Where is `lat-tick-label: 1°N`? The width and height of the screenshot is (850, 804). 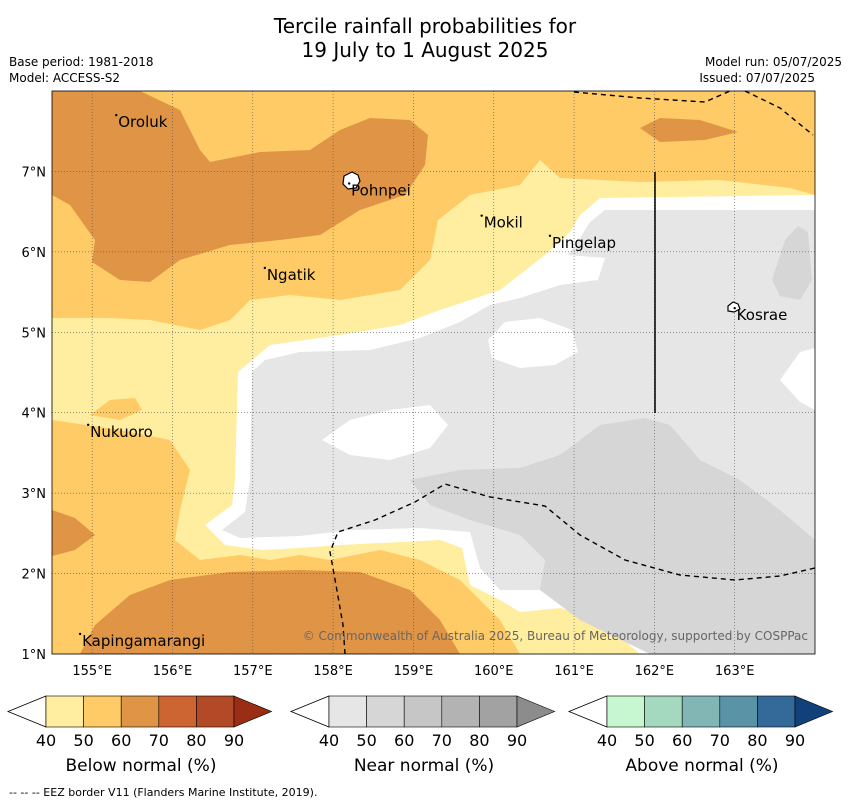 lat-tick-label: 1°N is located at coordinates (34, 655).